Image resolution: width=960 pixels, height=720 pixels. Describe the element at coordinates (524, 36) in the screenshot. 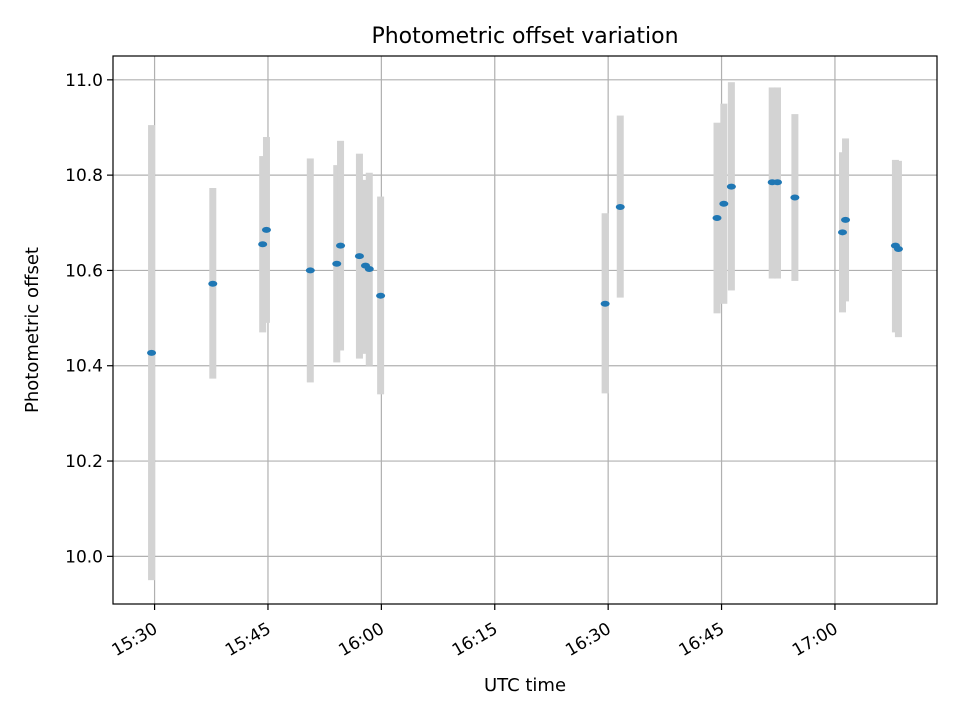

I see `chart-title: Photometric offset variation` at that location.